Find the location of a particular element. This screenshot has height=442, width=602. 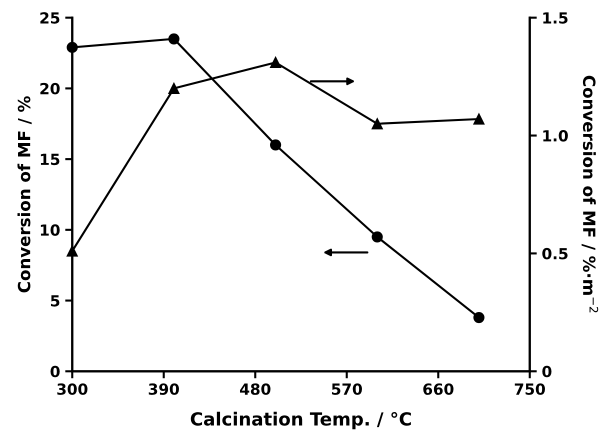

y-tick-label: 5 is located at coordinates (55, 301).